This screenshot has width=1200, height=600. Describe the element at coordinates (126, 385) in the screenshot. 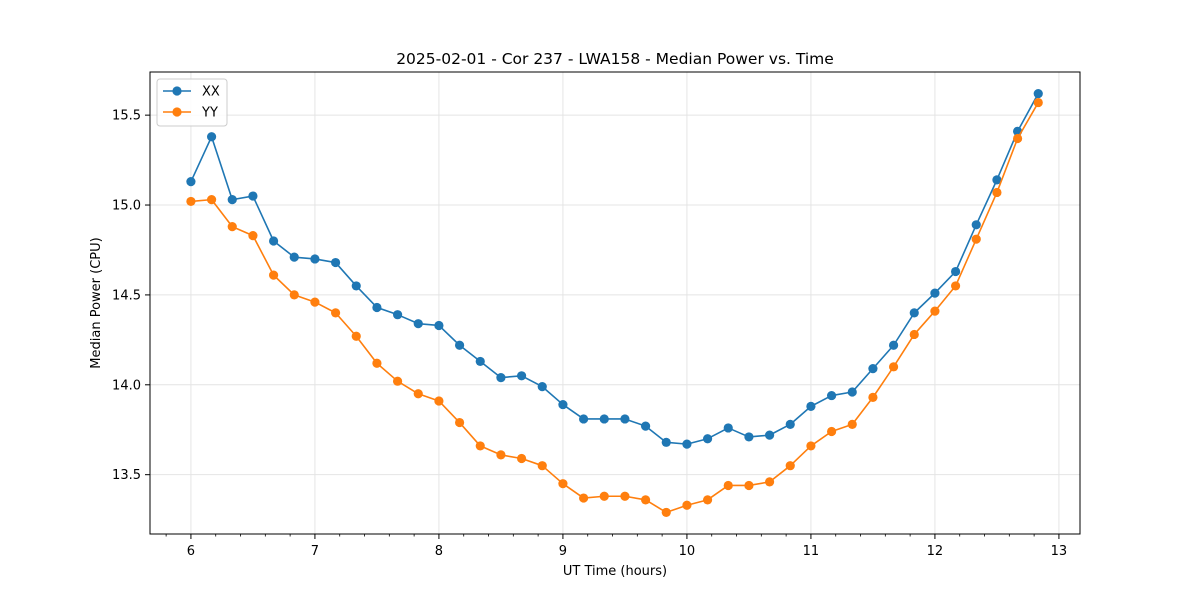

I see `y-tick-label: 14.0` at that location.